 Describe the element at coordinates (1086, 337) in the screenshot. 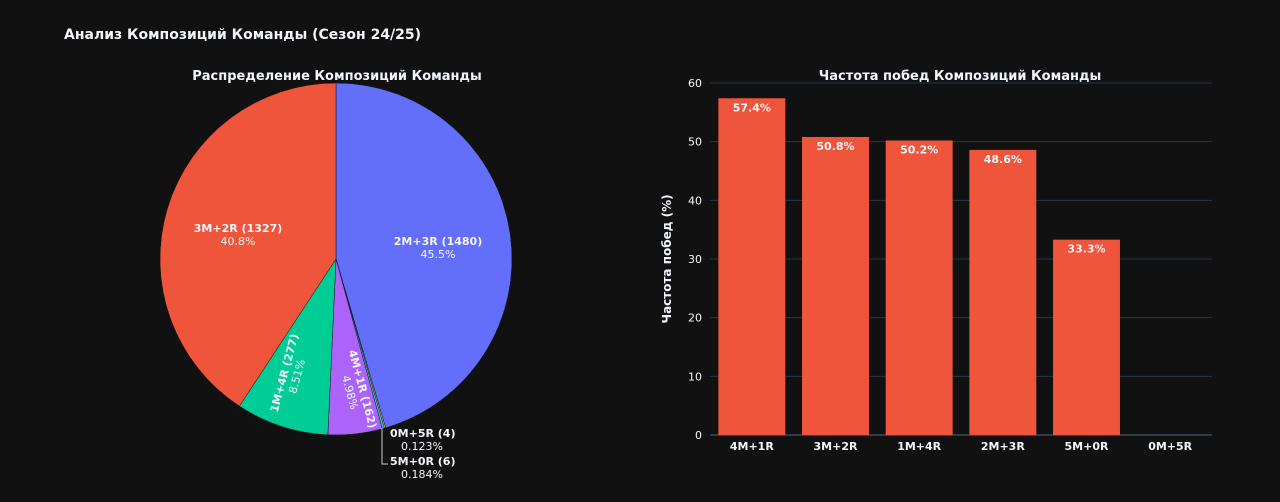

I see `bar-5M+0R` at that location.